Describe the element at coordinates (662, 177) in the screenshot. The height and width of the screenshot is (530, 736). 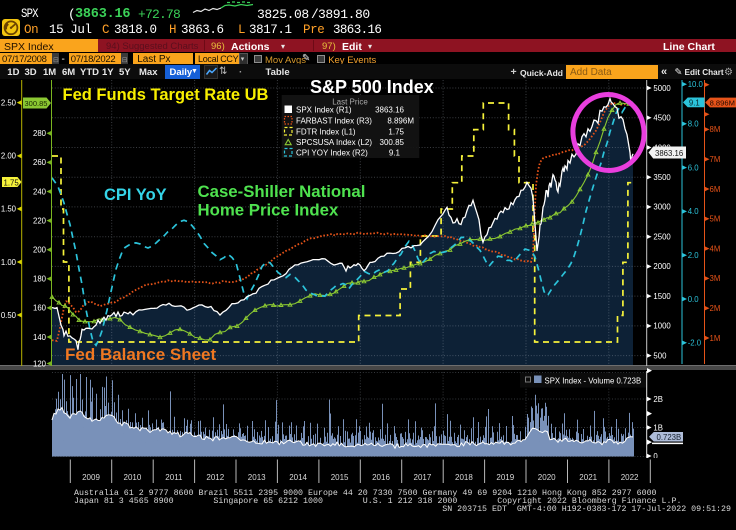
I see `svg-text: 3500` at that location.